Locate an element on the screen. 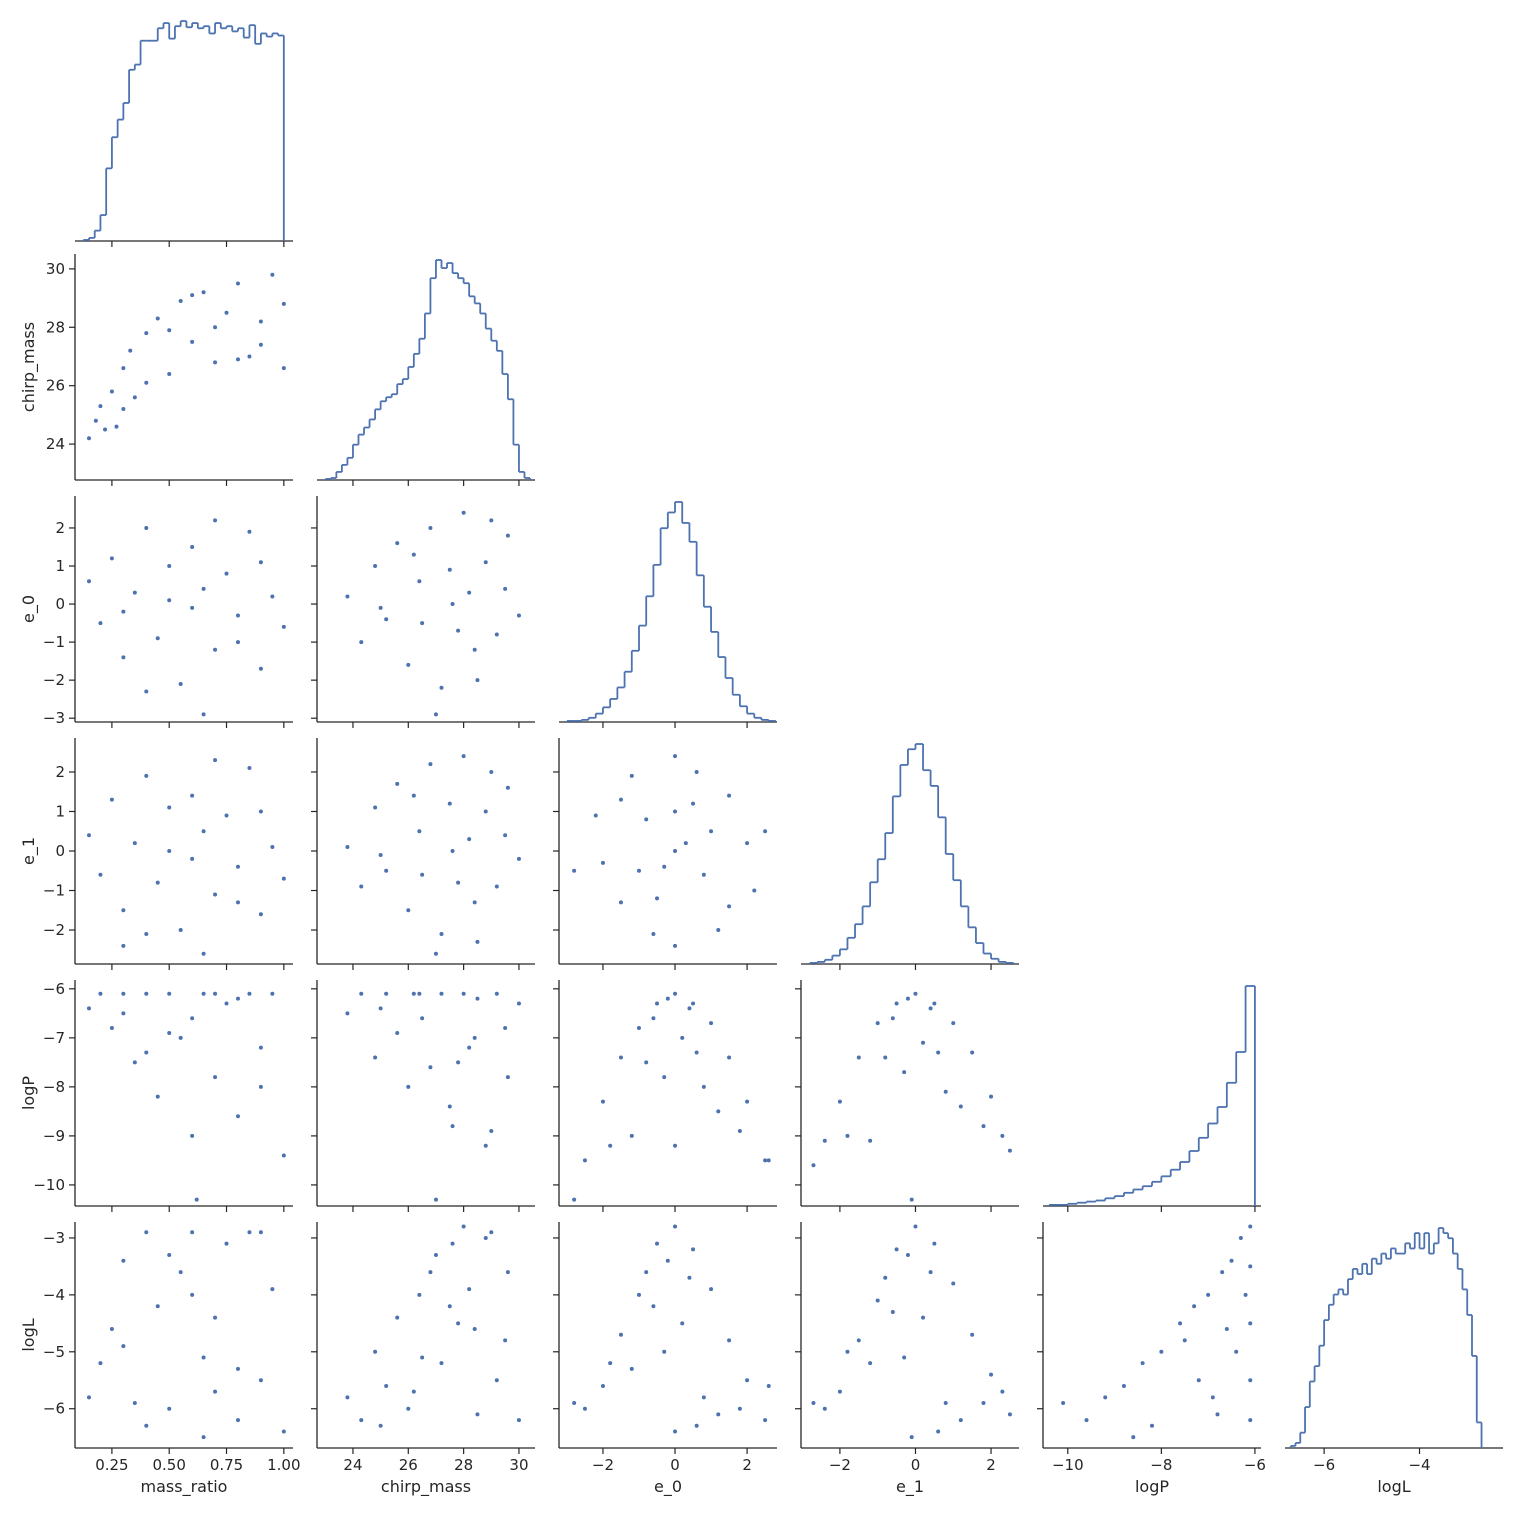  x-tick-label: 2 is located at coordinates (991, 1465).